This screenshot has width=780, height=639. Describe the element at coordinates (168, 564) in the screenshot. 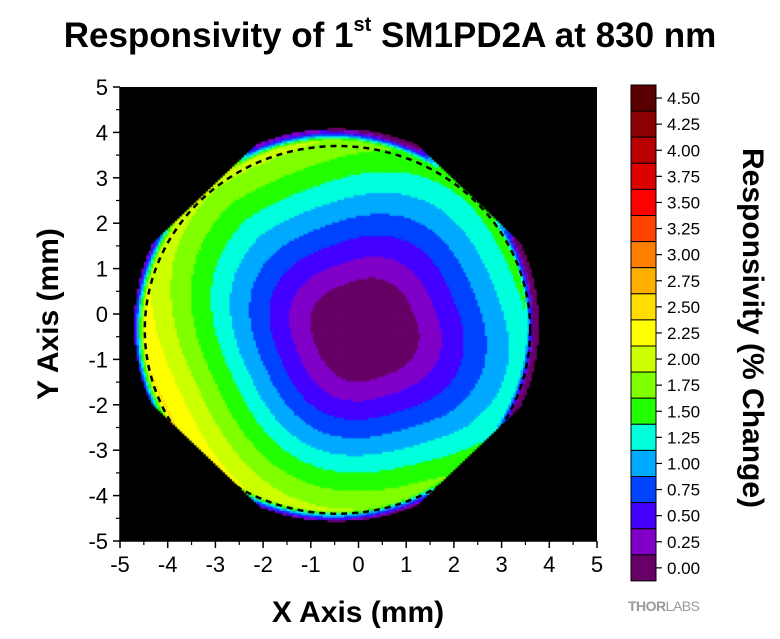

I see `x-tick-label: -4` at that location.